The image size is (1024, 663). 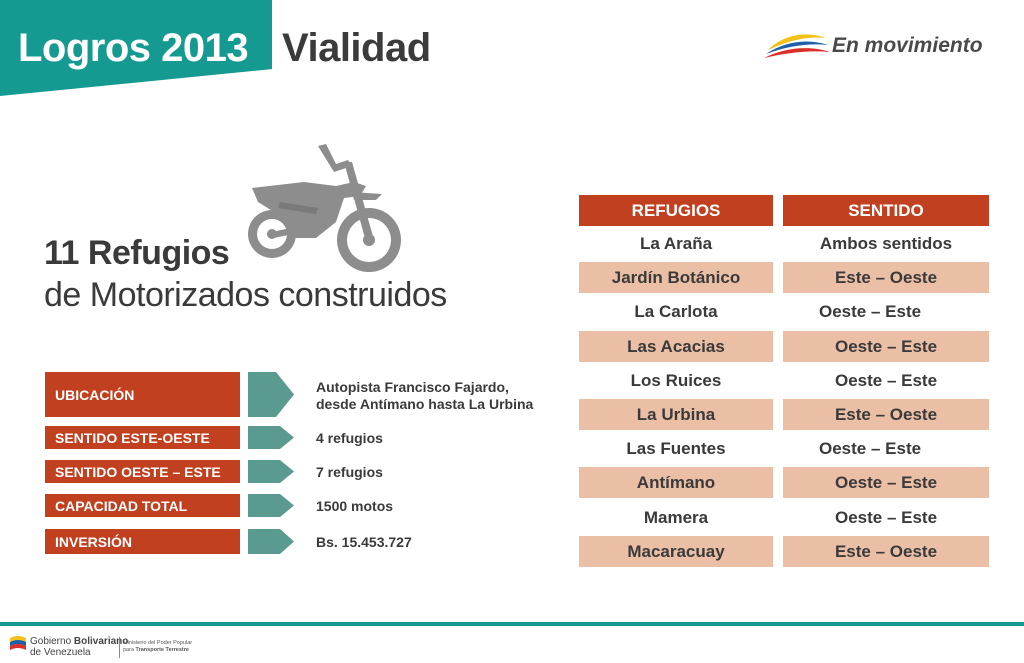 I want to click on footer-ministry-bold: Transporte Terrestre, so click(x=162, y=650).